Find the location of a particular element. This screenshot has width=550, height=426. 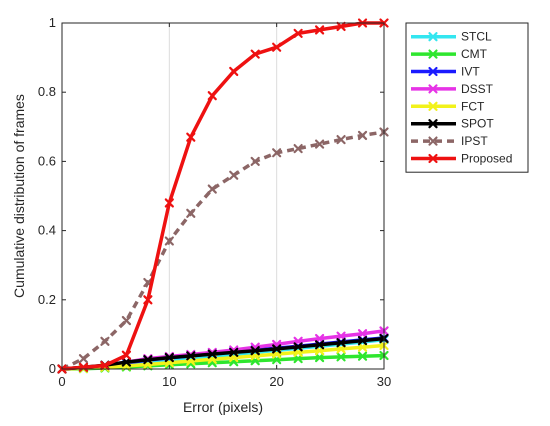

legend-marker-ipst is located at coordinates (433, 141).